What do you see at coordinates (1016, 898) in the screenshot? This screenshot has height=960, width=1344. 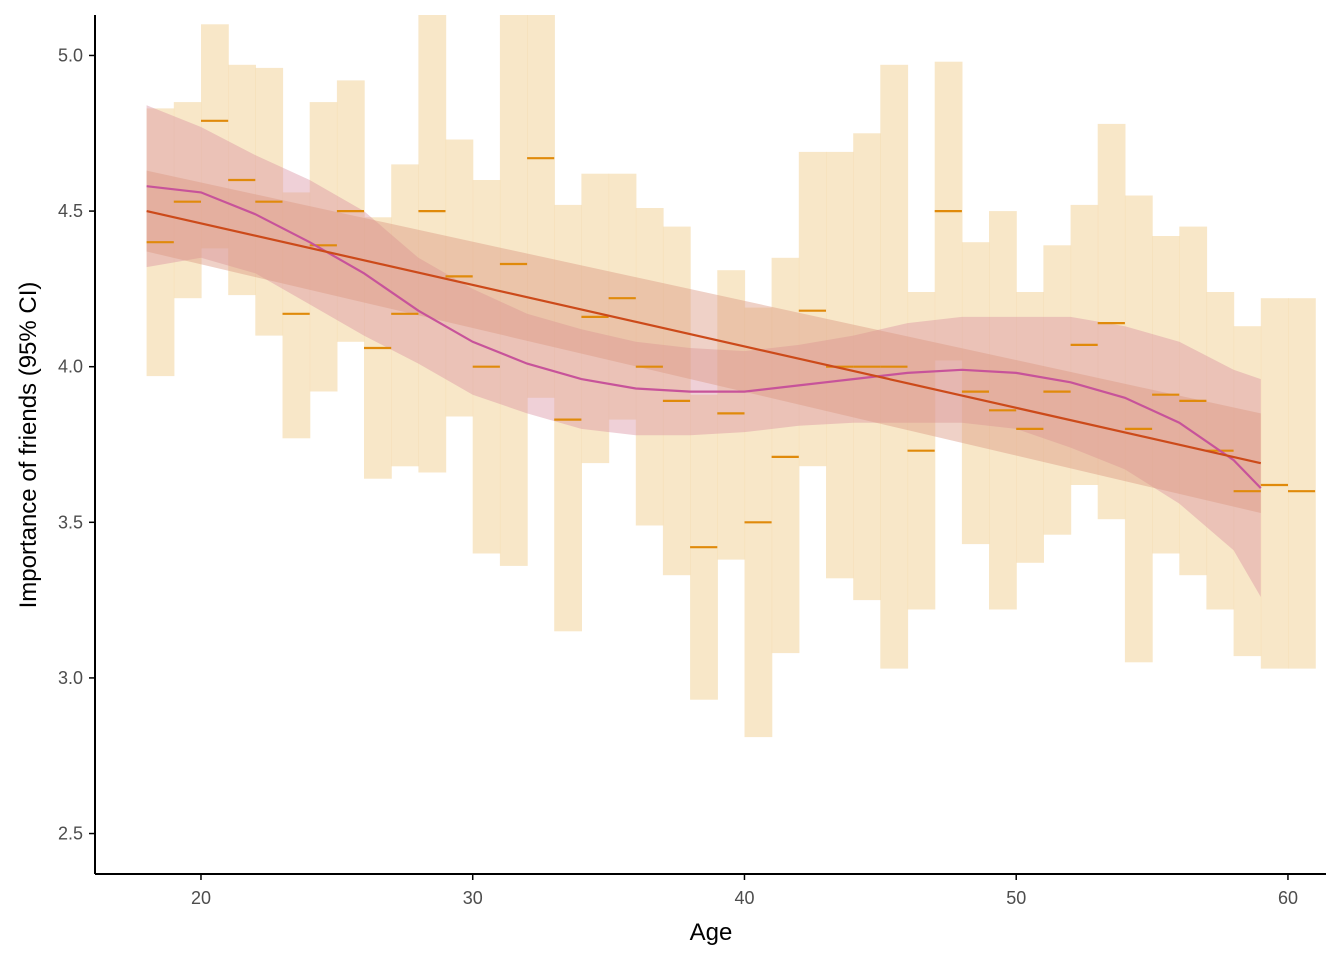 I see `x-tick-label-50: 50` at bounding box center [1016, 898].